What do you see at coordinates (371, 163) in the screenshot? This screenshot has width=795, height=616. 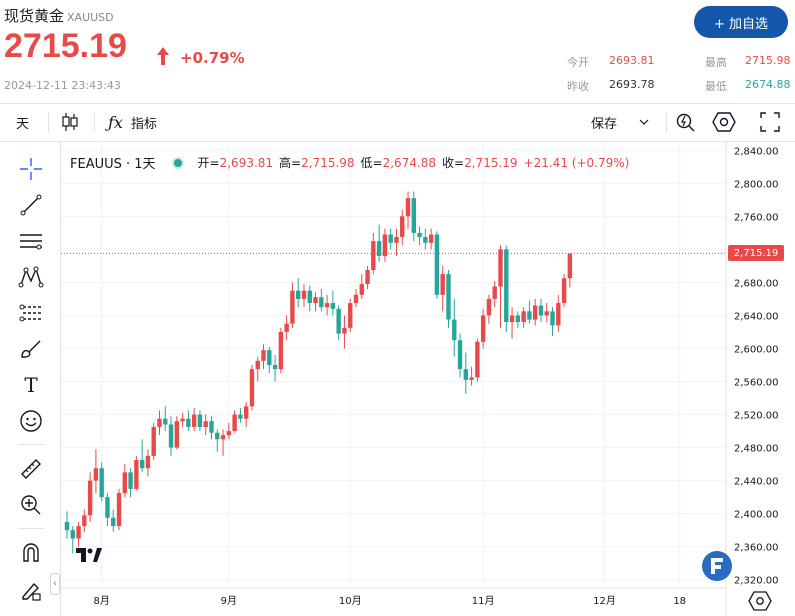 I see `legend-low-label: 低=` at bounding box center [371, 163].